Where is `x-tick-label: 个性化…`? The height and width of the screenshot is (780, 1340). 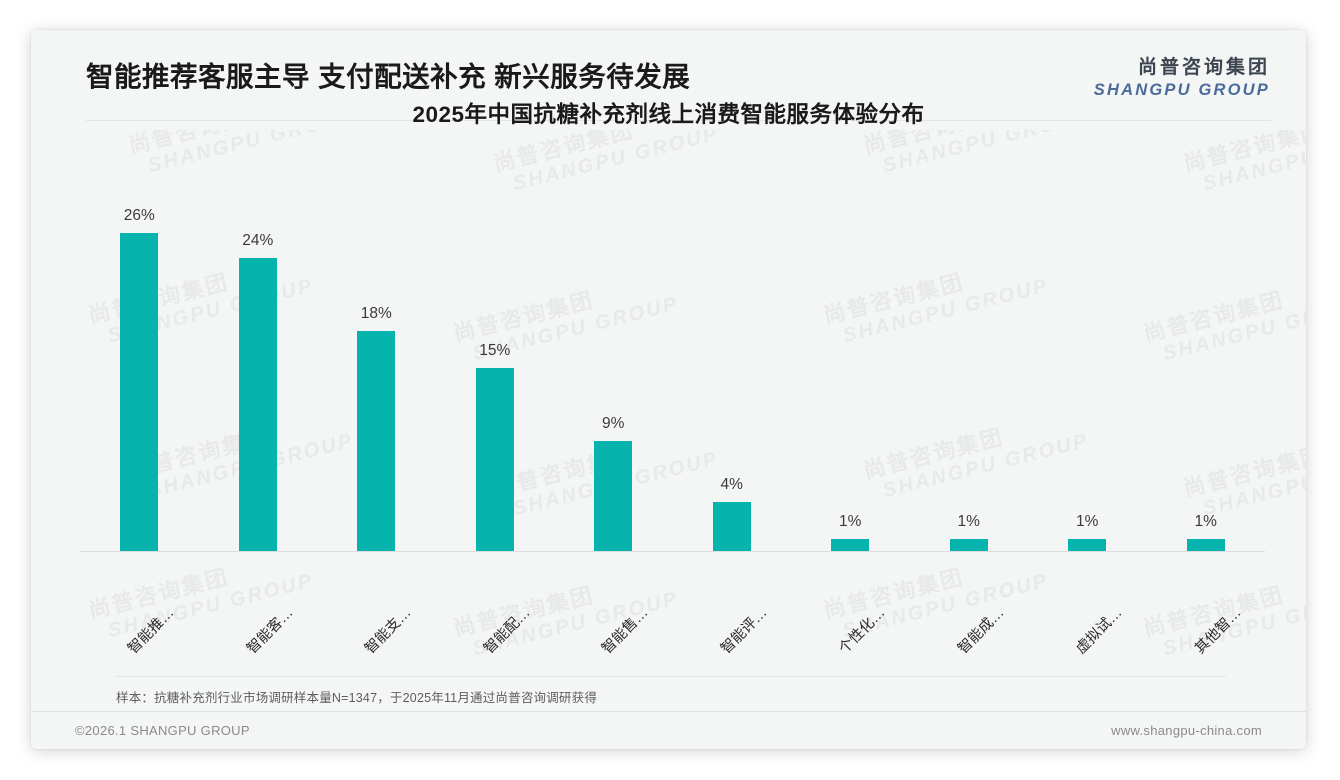 x-tick-label: 个性化… is located at coordinates (862, 631).